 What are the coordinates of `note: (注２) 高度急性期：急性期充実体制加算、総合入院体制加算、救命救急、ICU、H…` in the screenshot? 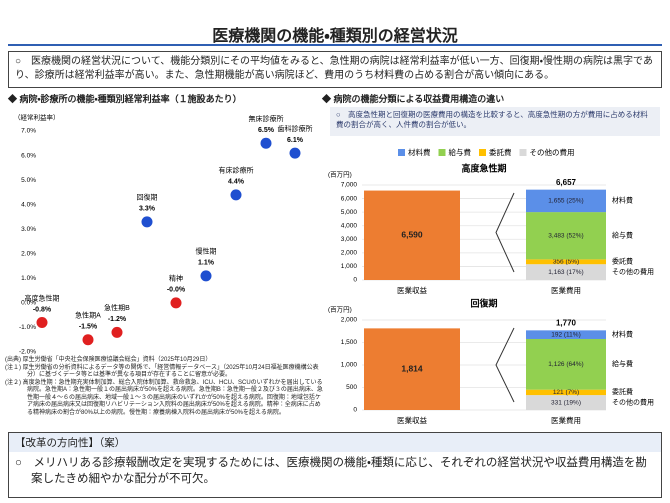 It's located at (164, 397).